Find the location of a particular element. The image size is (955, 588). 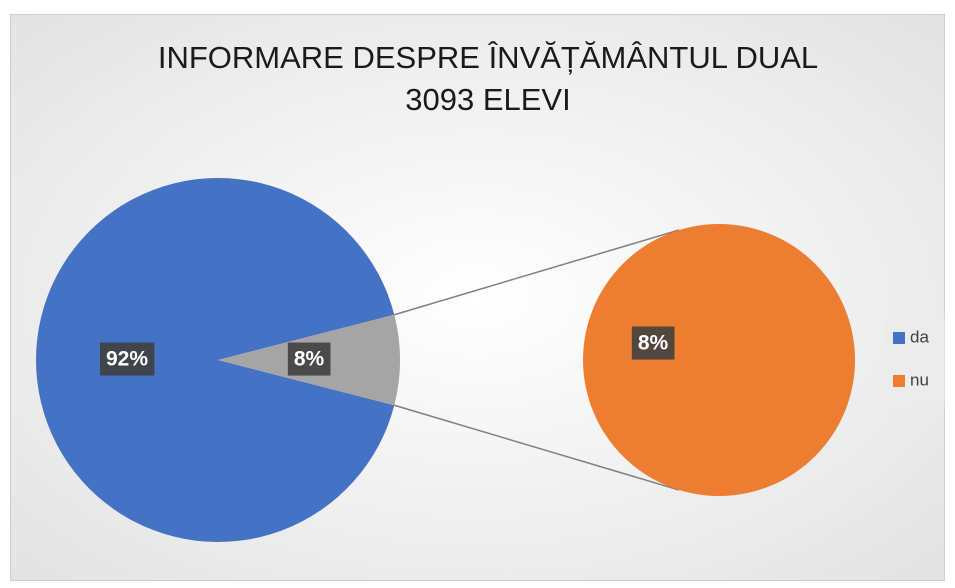

chart-title: INFORMARE DESPRE ÎNVĂȚĂMÂNTUL DUAL is located at coordinates (488, 57).